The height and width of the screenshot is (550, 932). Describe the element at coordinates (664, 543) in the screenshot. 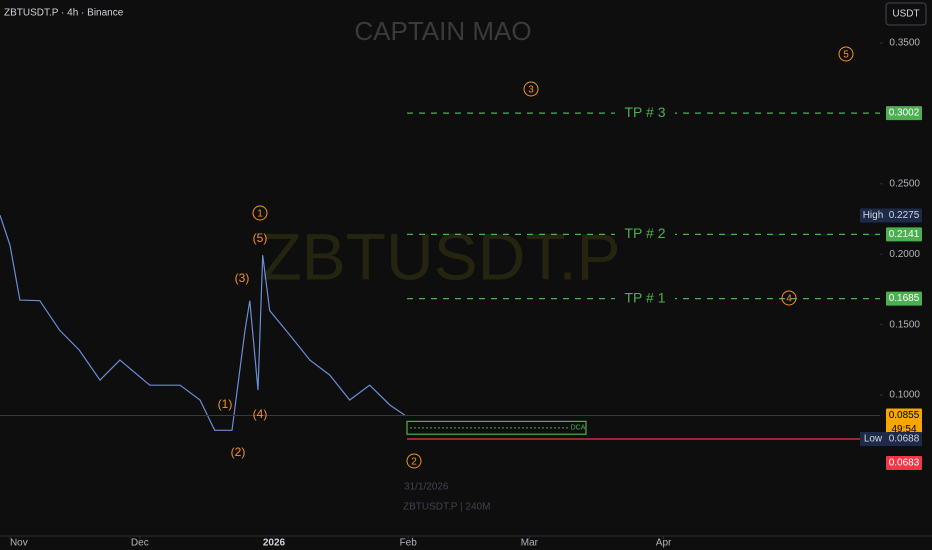

I see `x-tick-label: Apr` at that location.